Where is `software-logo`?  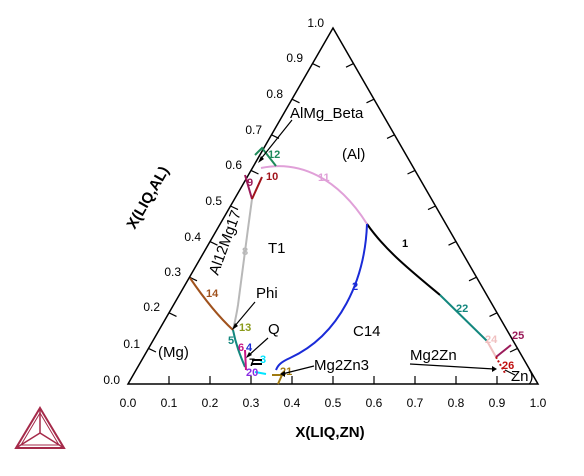 software-logo is located at coordinates (40, 427).